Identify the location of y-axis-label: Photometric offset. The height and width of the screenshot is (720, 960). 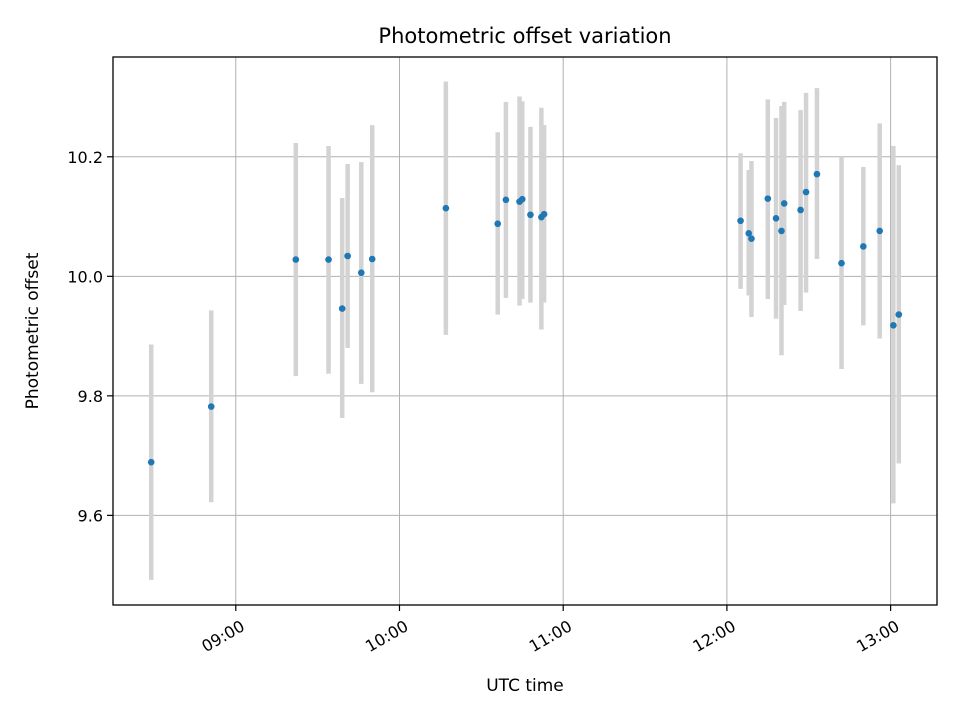
(33, 330).